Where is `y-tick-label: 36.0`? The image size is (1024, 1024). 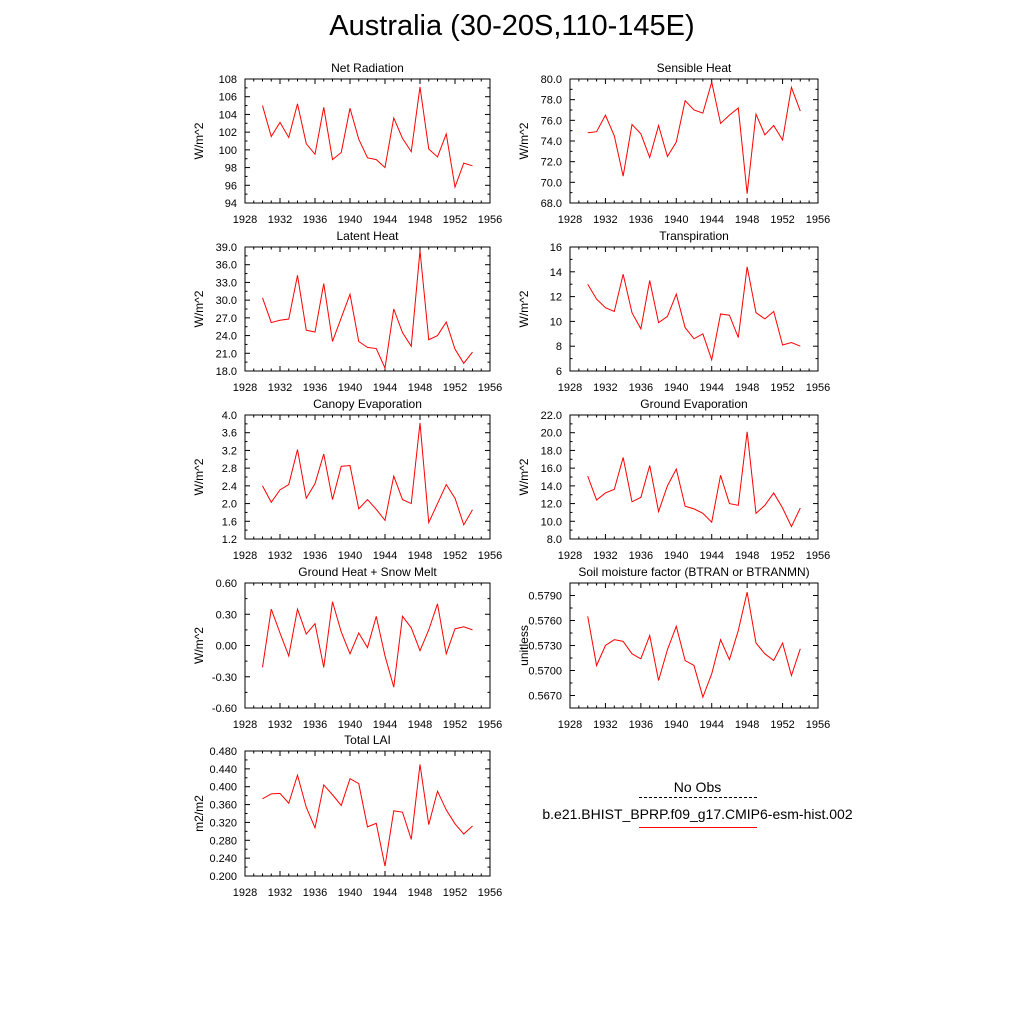 y-tick-label: 36.0 is located at coordinates (226, 266).